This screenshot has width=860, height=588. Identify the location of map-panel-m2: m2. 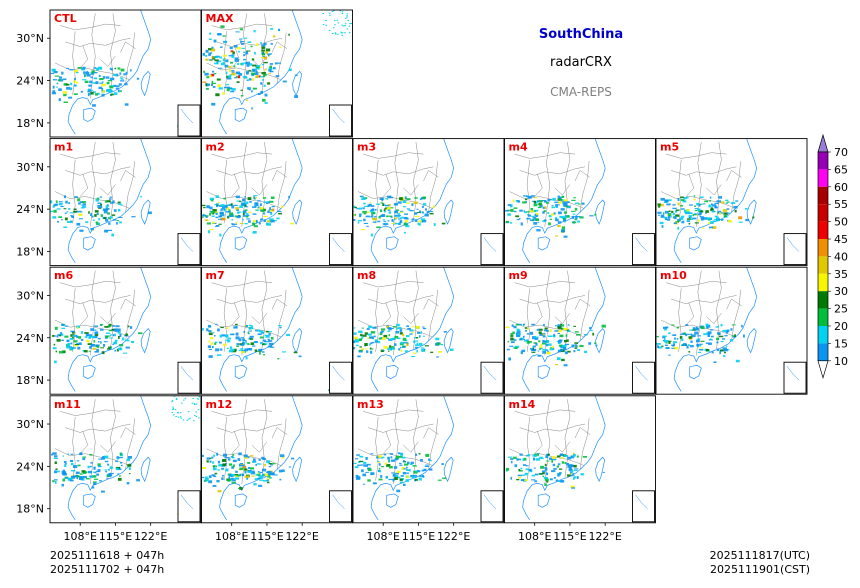
(277, 202).